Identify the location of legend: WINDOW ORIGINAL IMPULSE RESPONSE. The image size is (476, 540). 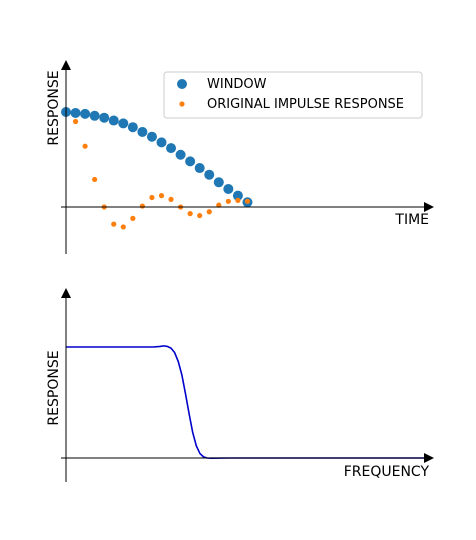
(293, 95).